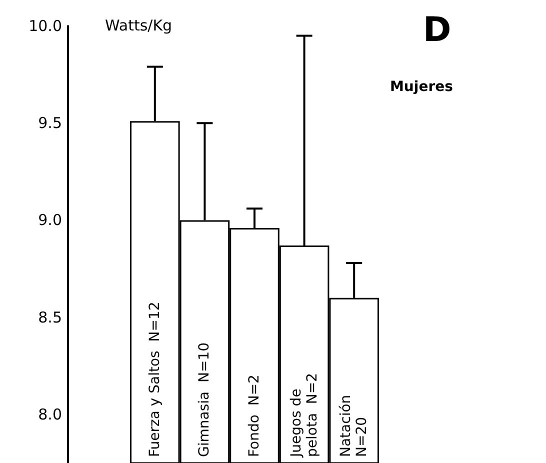  Describe the element at coordinates (50, 414) in the screenshot. I see `y-tick-label: 8.0` at that location.